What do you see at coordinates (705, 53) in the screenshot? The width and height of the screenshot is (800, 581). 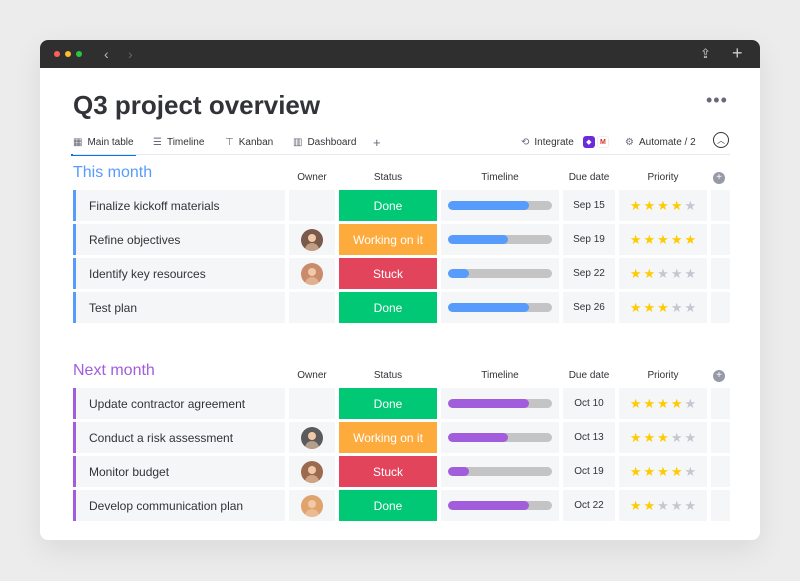 I see `share-icon: ⇪` at bounding box center [705, 53].